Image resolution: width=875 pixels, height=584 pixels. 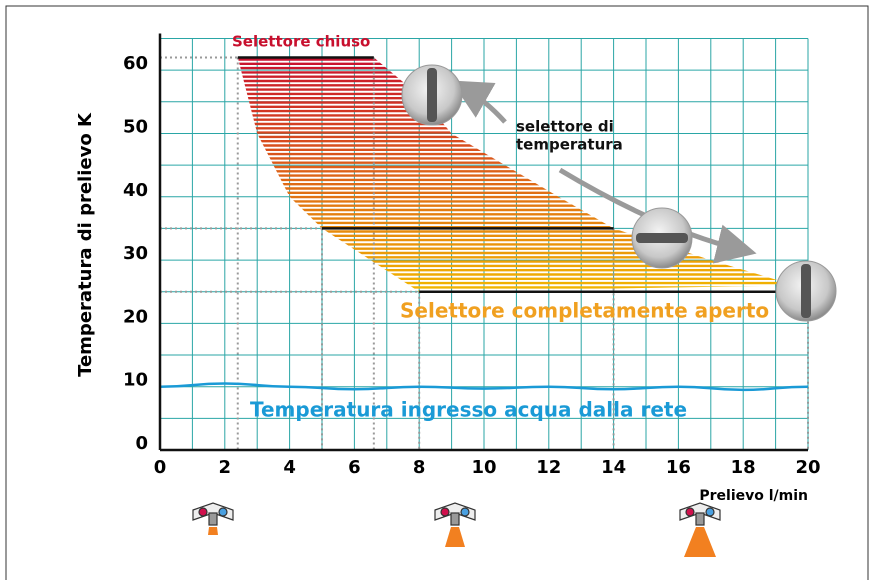 What do you see at coordinates (565, 127) in the screenshot?
I see `annotation: selettore di` at bounding box center [565, 127].